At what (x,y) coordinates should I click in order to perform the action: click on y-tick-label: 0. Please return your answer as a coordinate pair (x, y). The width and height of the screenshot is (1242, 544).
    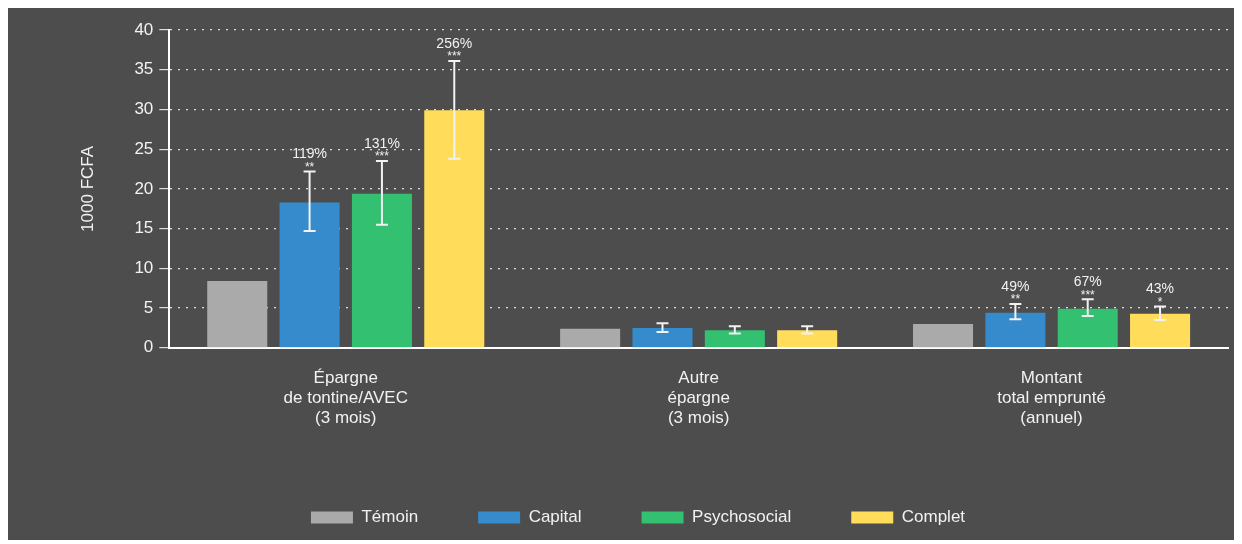
    Looking at the image, I should click on (148, 347).